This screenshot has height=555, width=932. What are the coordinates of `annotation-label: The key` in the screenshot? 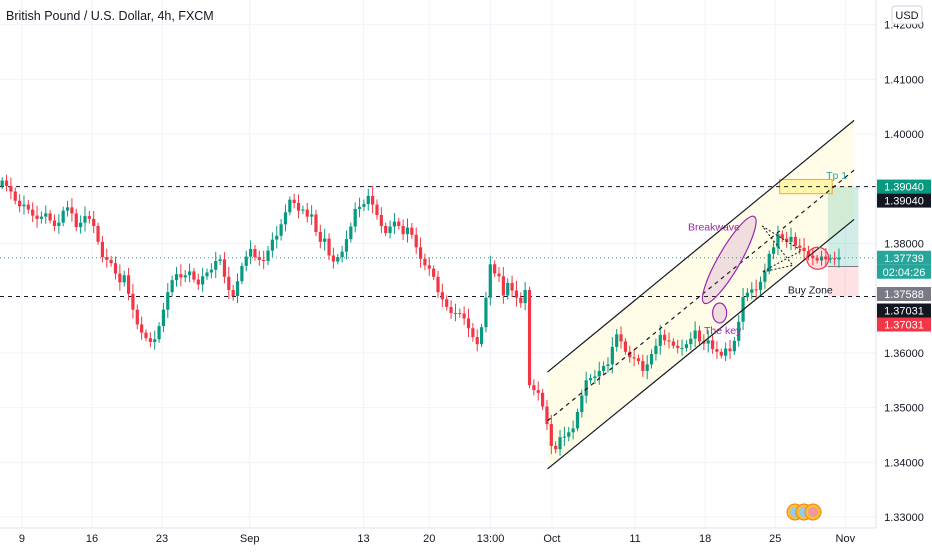 It's located at (723, 331).